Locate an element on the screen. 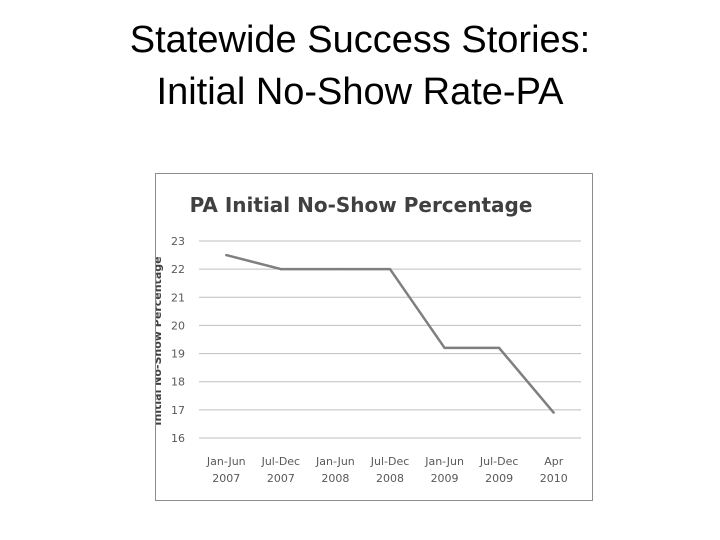  series-line is located at coordinates (390, 333).